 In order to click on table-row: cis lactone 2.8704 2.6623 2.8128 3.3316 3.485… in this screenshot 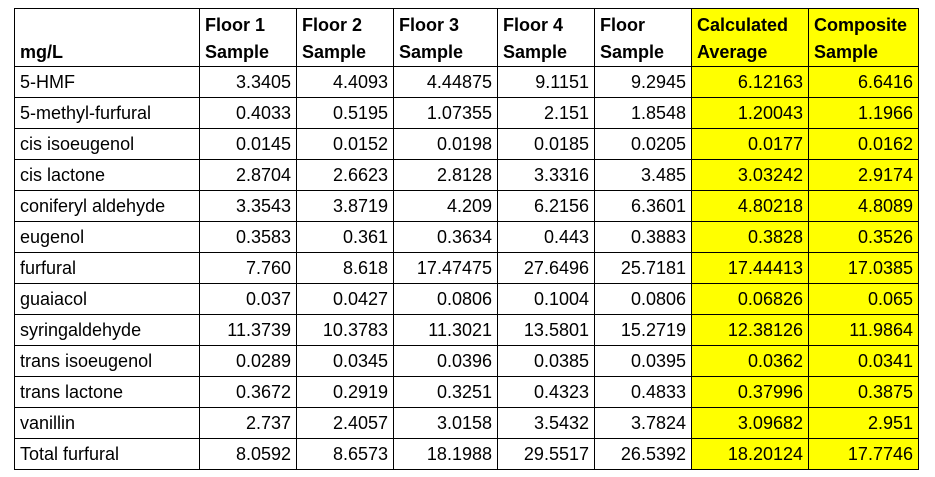, I will do `click(466, 175)`.